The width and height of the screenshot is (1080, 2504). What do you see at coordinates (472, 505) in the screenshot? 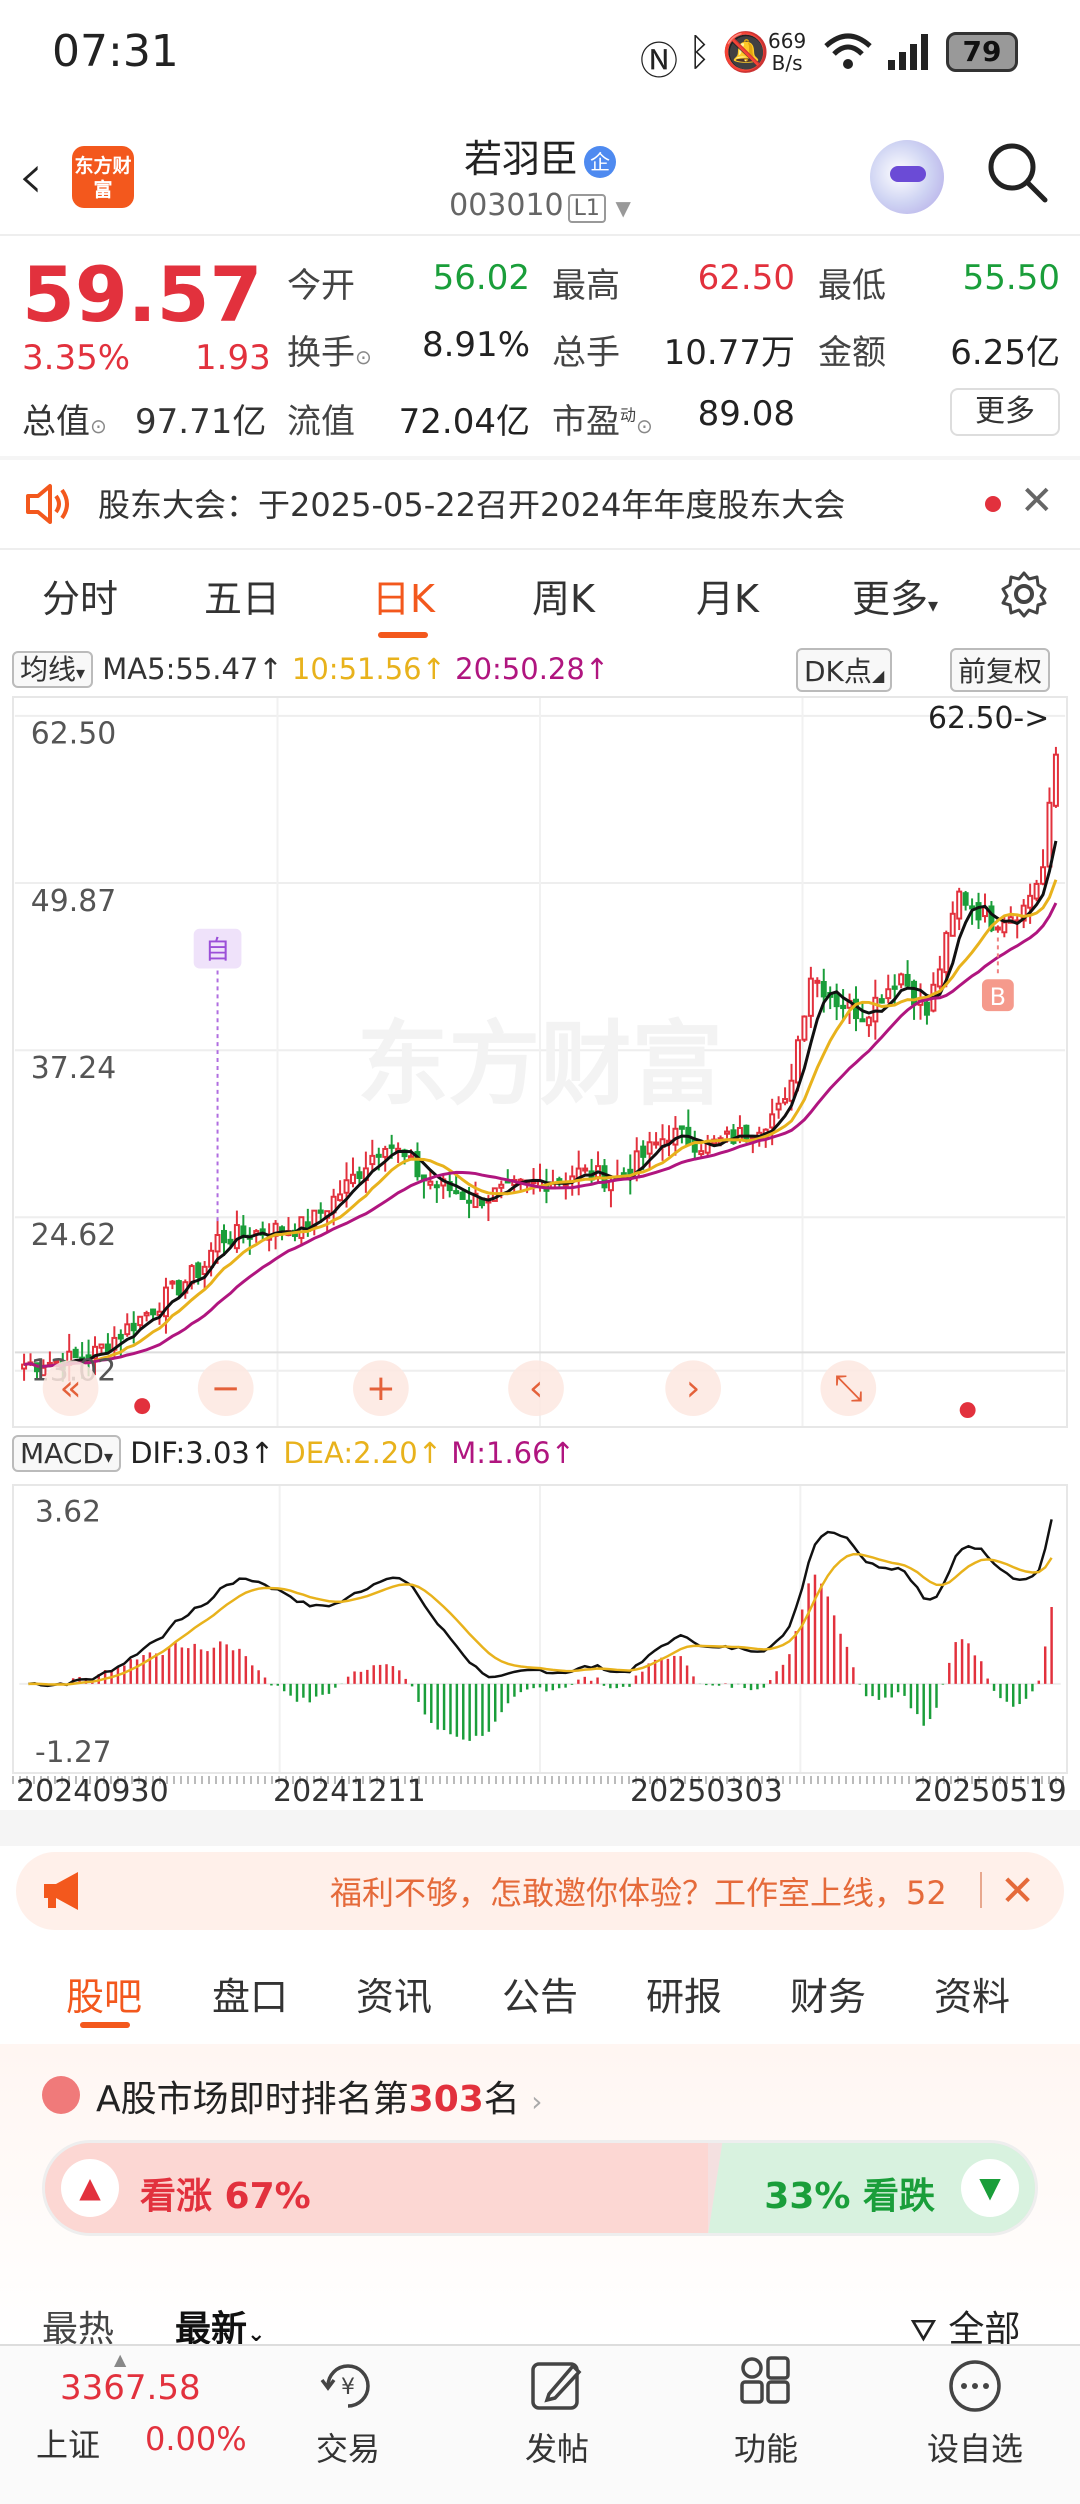
I see `notice-text: 股东大会：于2025-05-22召开2024年年度股东大会` at bounding box center [472, 505].